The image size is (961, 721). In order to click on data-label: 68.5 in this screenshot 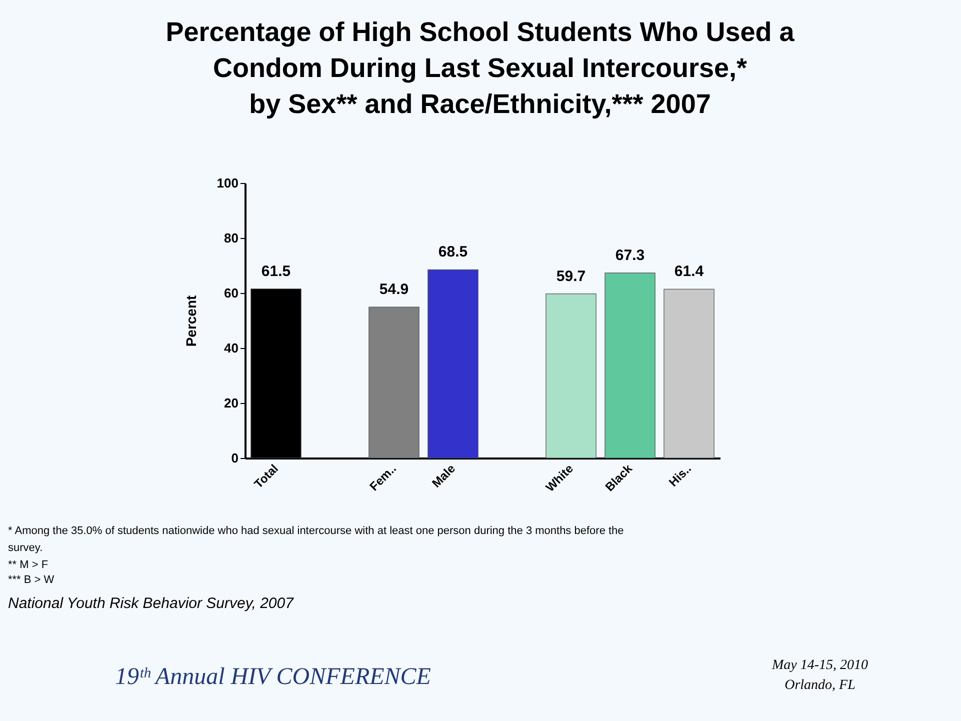, I will do `click(453, 252)`.